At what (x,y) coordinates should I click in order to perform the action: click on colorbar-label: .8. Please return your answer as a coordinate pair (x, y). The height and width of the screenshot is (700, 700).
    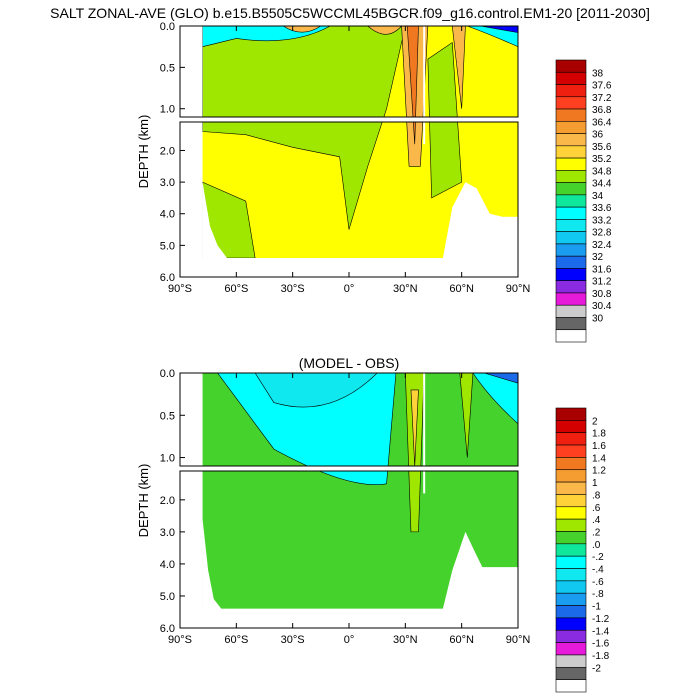
    Looking at the image, I should click on (596, 495).